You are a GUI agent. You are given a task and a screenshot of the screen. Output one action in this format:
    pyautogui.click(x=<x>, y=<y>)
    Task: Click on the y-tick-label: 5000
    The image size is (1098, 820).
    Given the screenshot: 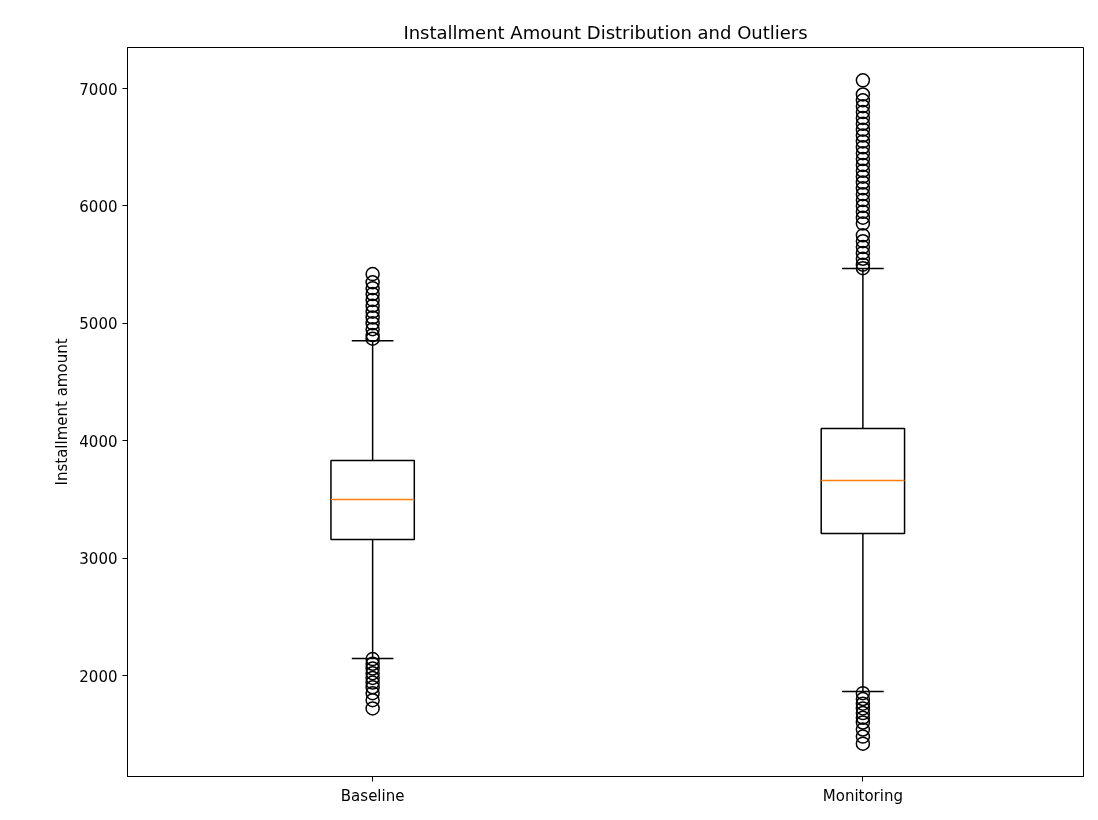 What is the action you would take?
    pyautogui.click(x=98, y=324)
    